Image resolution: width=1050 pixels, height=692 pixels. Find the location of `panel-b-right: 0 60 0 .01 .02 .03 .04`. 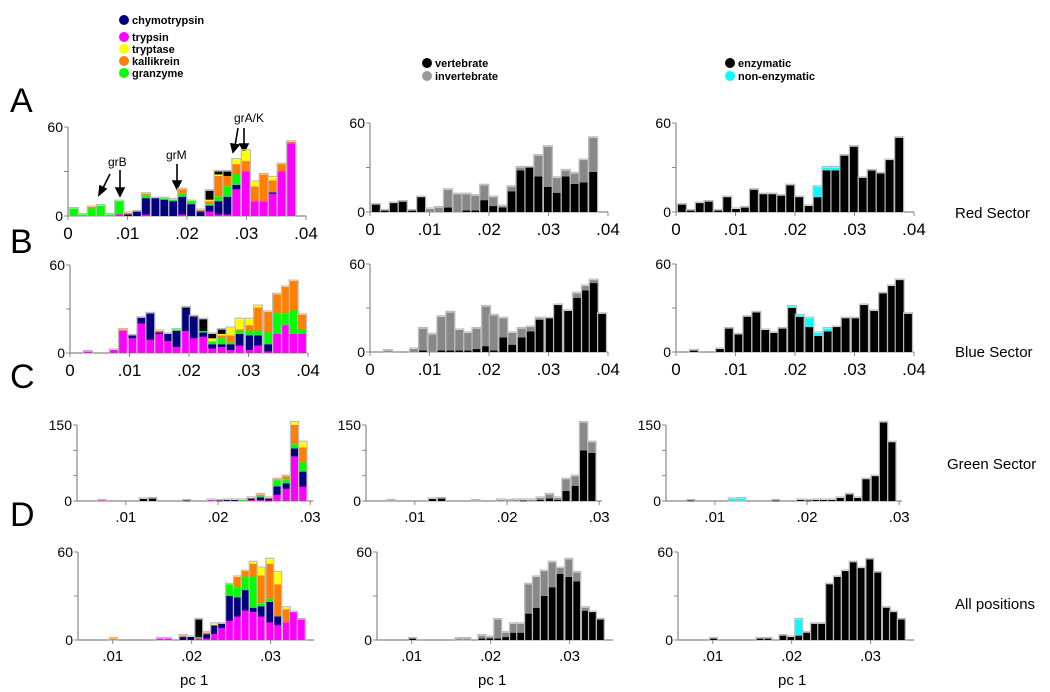

panel-b-right: 0 60 0 .01 .02 .03 .04 is located at coordinates (790, 317).